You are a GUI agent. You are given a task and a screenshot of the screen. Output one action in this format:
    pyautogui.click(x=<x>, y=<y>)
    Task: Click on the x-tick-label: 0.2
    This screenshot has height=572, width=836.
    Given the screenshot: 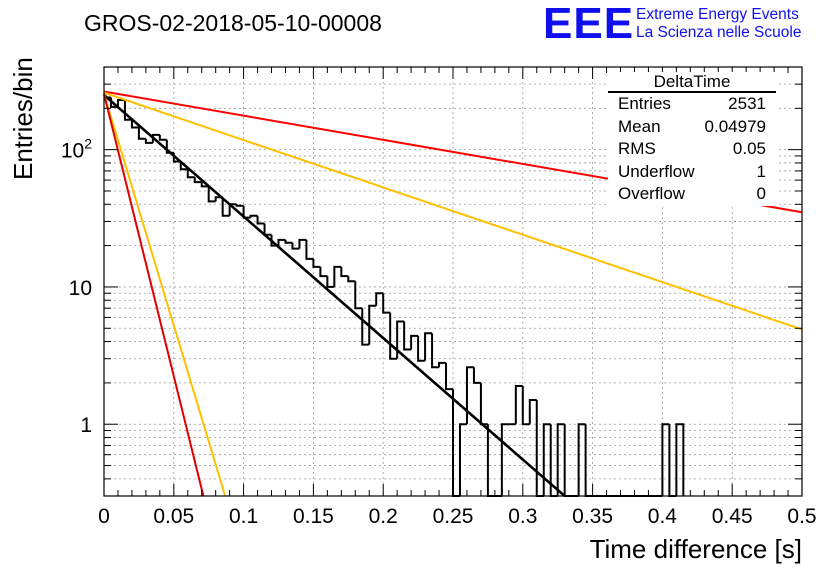 What is the action you would take?
    pyautogui.click(x=383, y=516)
    